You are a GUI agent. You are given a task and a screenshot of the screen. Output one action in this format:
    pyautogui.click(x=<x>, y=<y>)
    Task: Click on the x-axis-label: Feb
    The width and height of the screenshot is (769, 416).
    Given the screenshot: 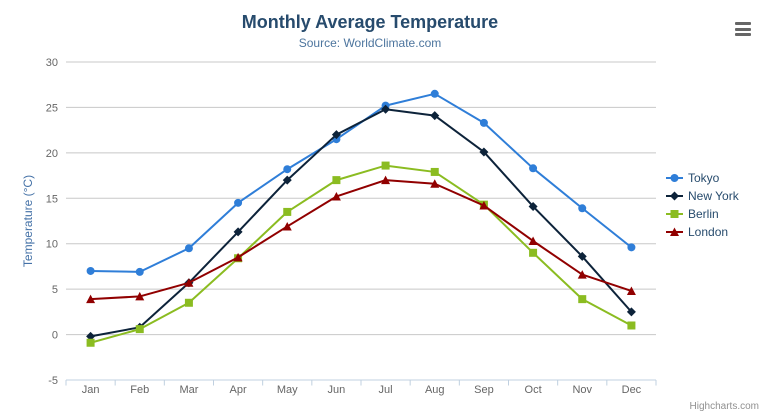 What is the action you would take?
    pyautogui.click(x=139, y=390)
    